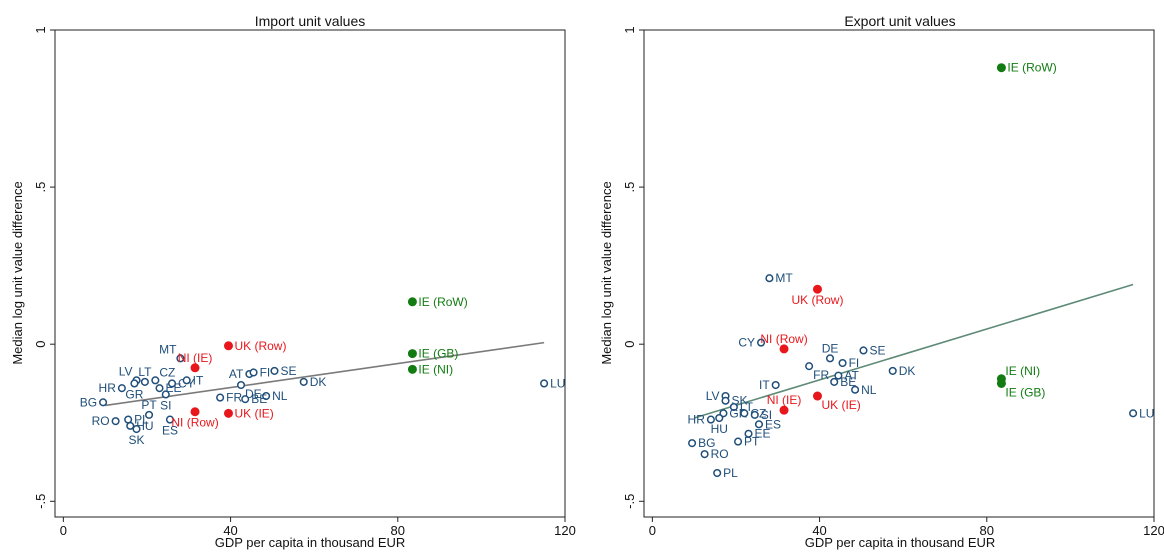 This screenshot has width=1164, height=552. What do you see at coordinates (230, 530) in the screenshot?
I see `x-tick-label: 40` at bounding box center [230, 530].